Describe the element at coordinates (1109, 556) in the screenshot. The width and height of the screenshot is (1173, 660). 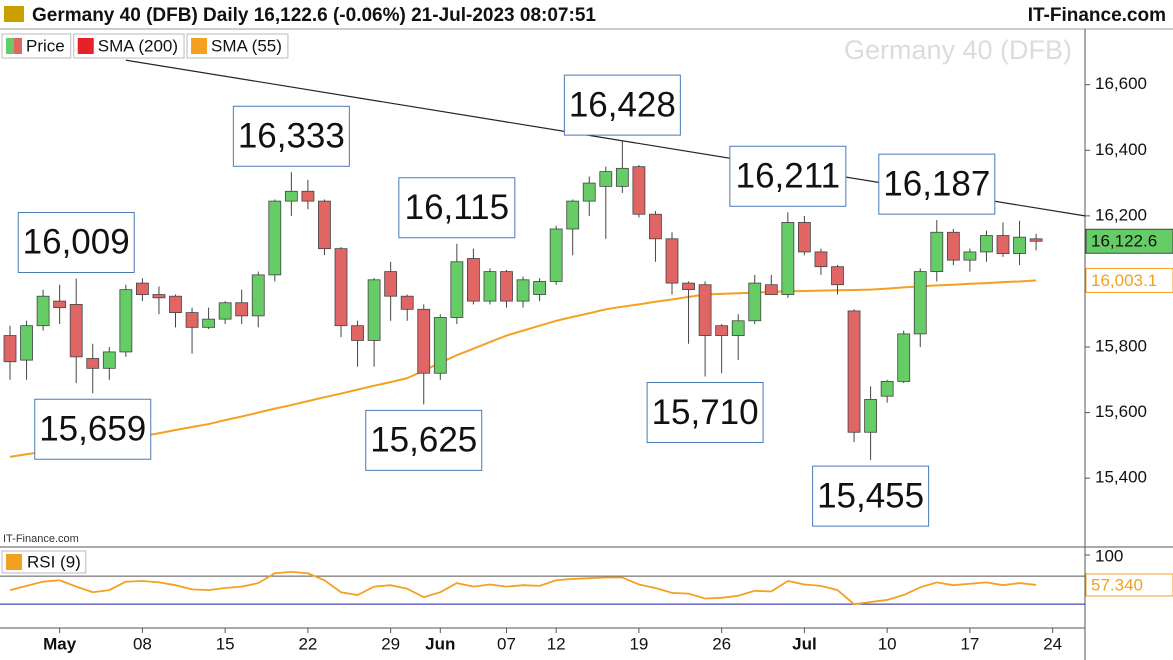
I see `rsi-tick-label: 100` at that location.